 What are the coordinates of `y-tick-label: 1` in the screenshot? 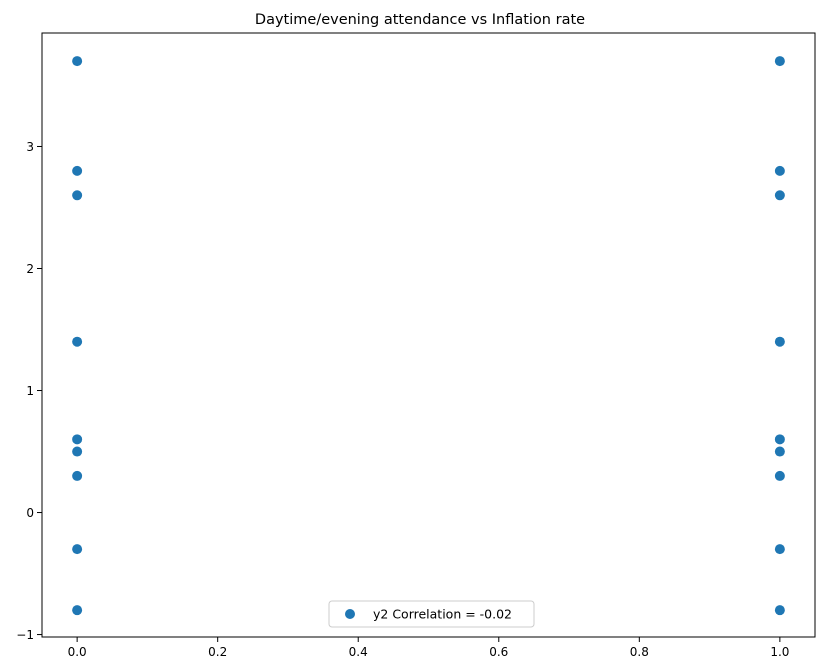 It's located at (30, 391).